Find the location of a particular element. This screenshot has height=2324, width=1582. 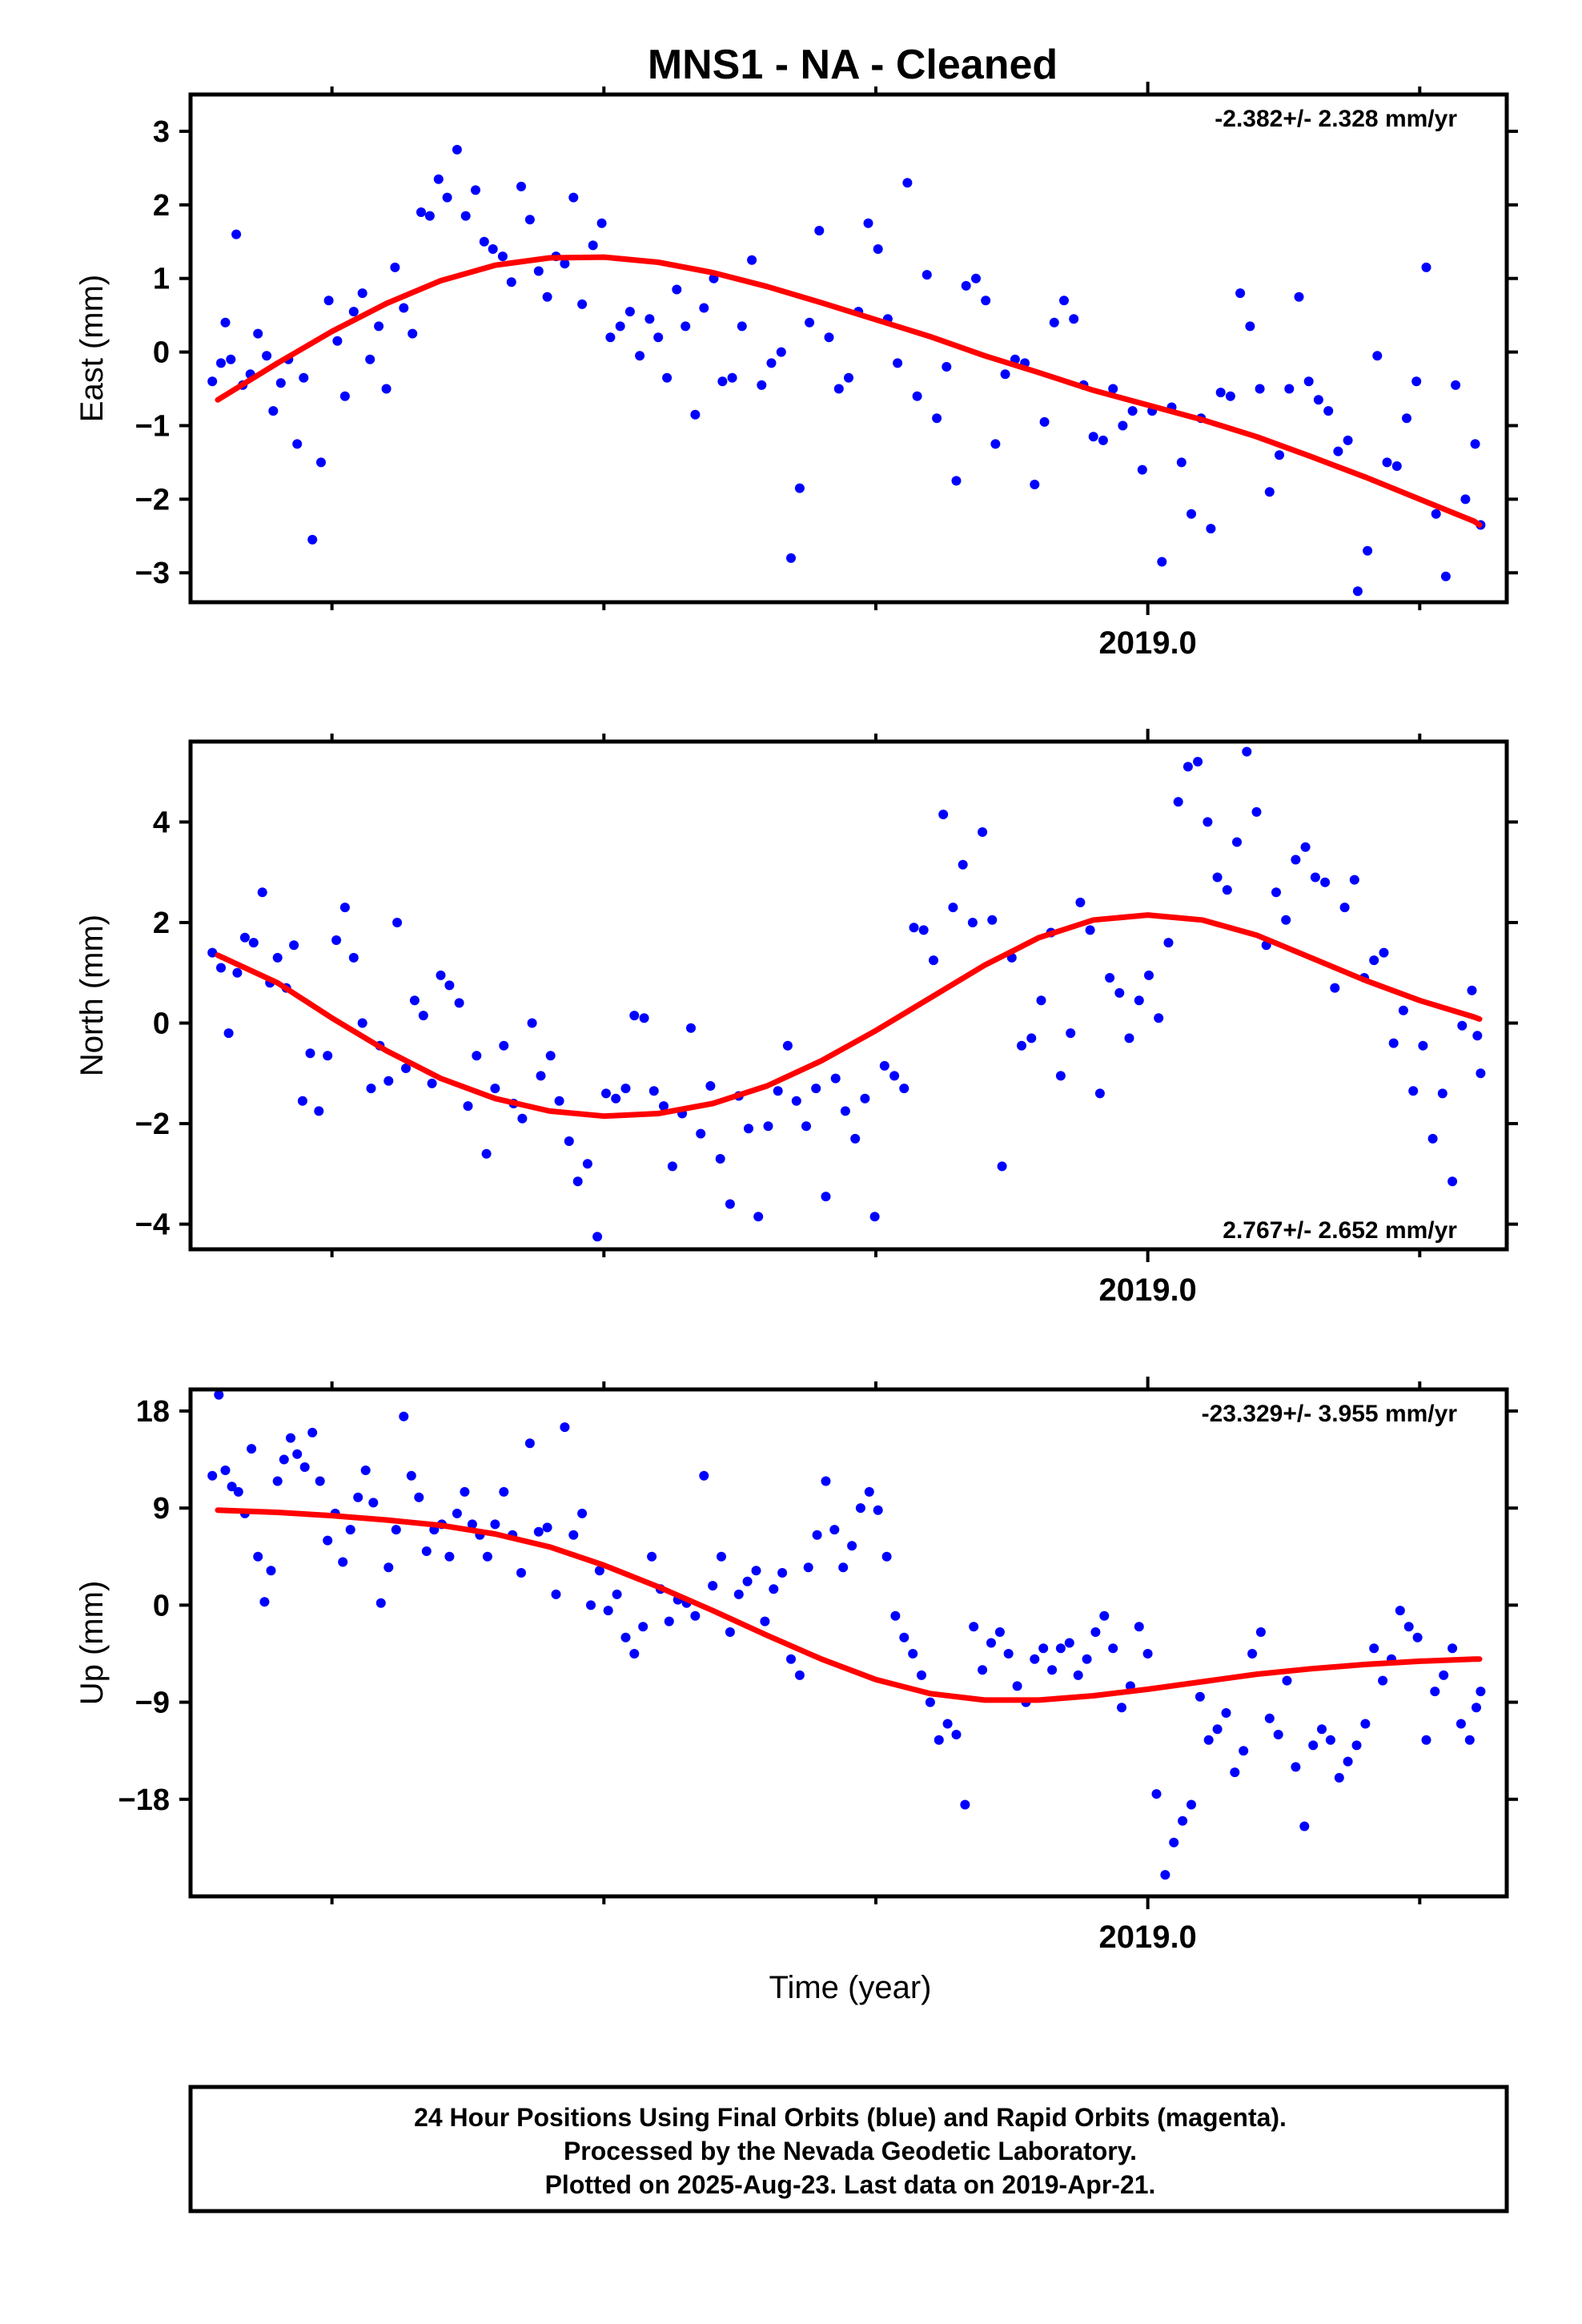

east-ytick-label: −2 is located at coordinates (152, 500).